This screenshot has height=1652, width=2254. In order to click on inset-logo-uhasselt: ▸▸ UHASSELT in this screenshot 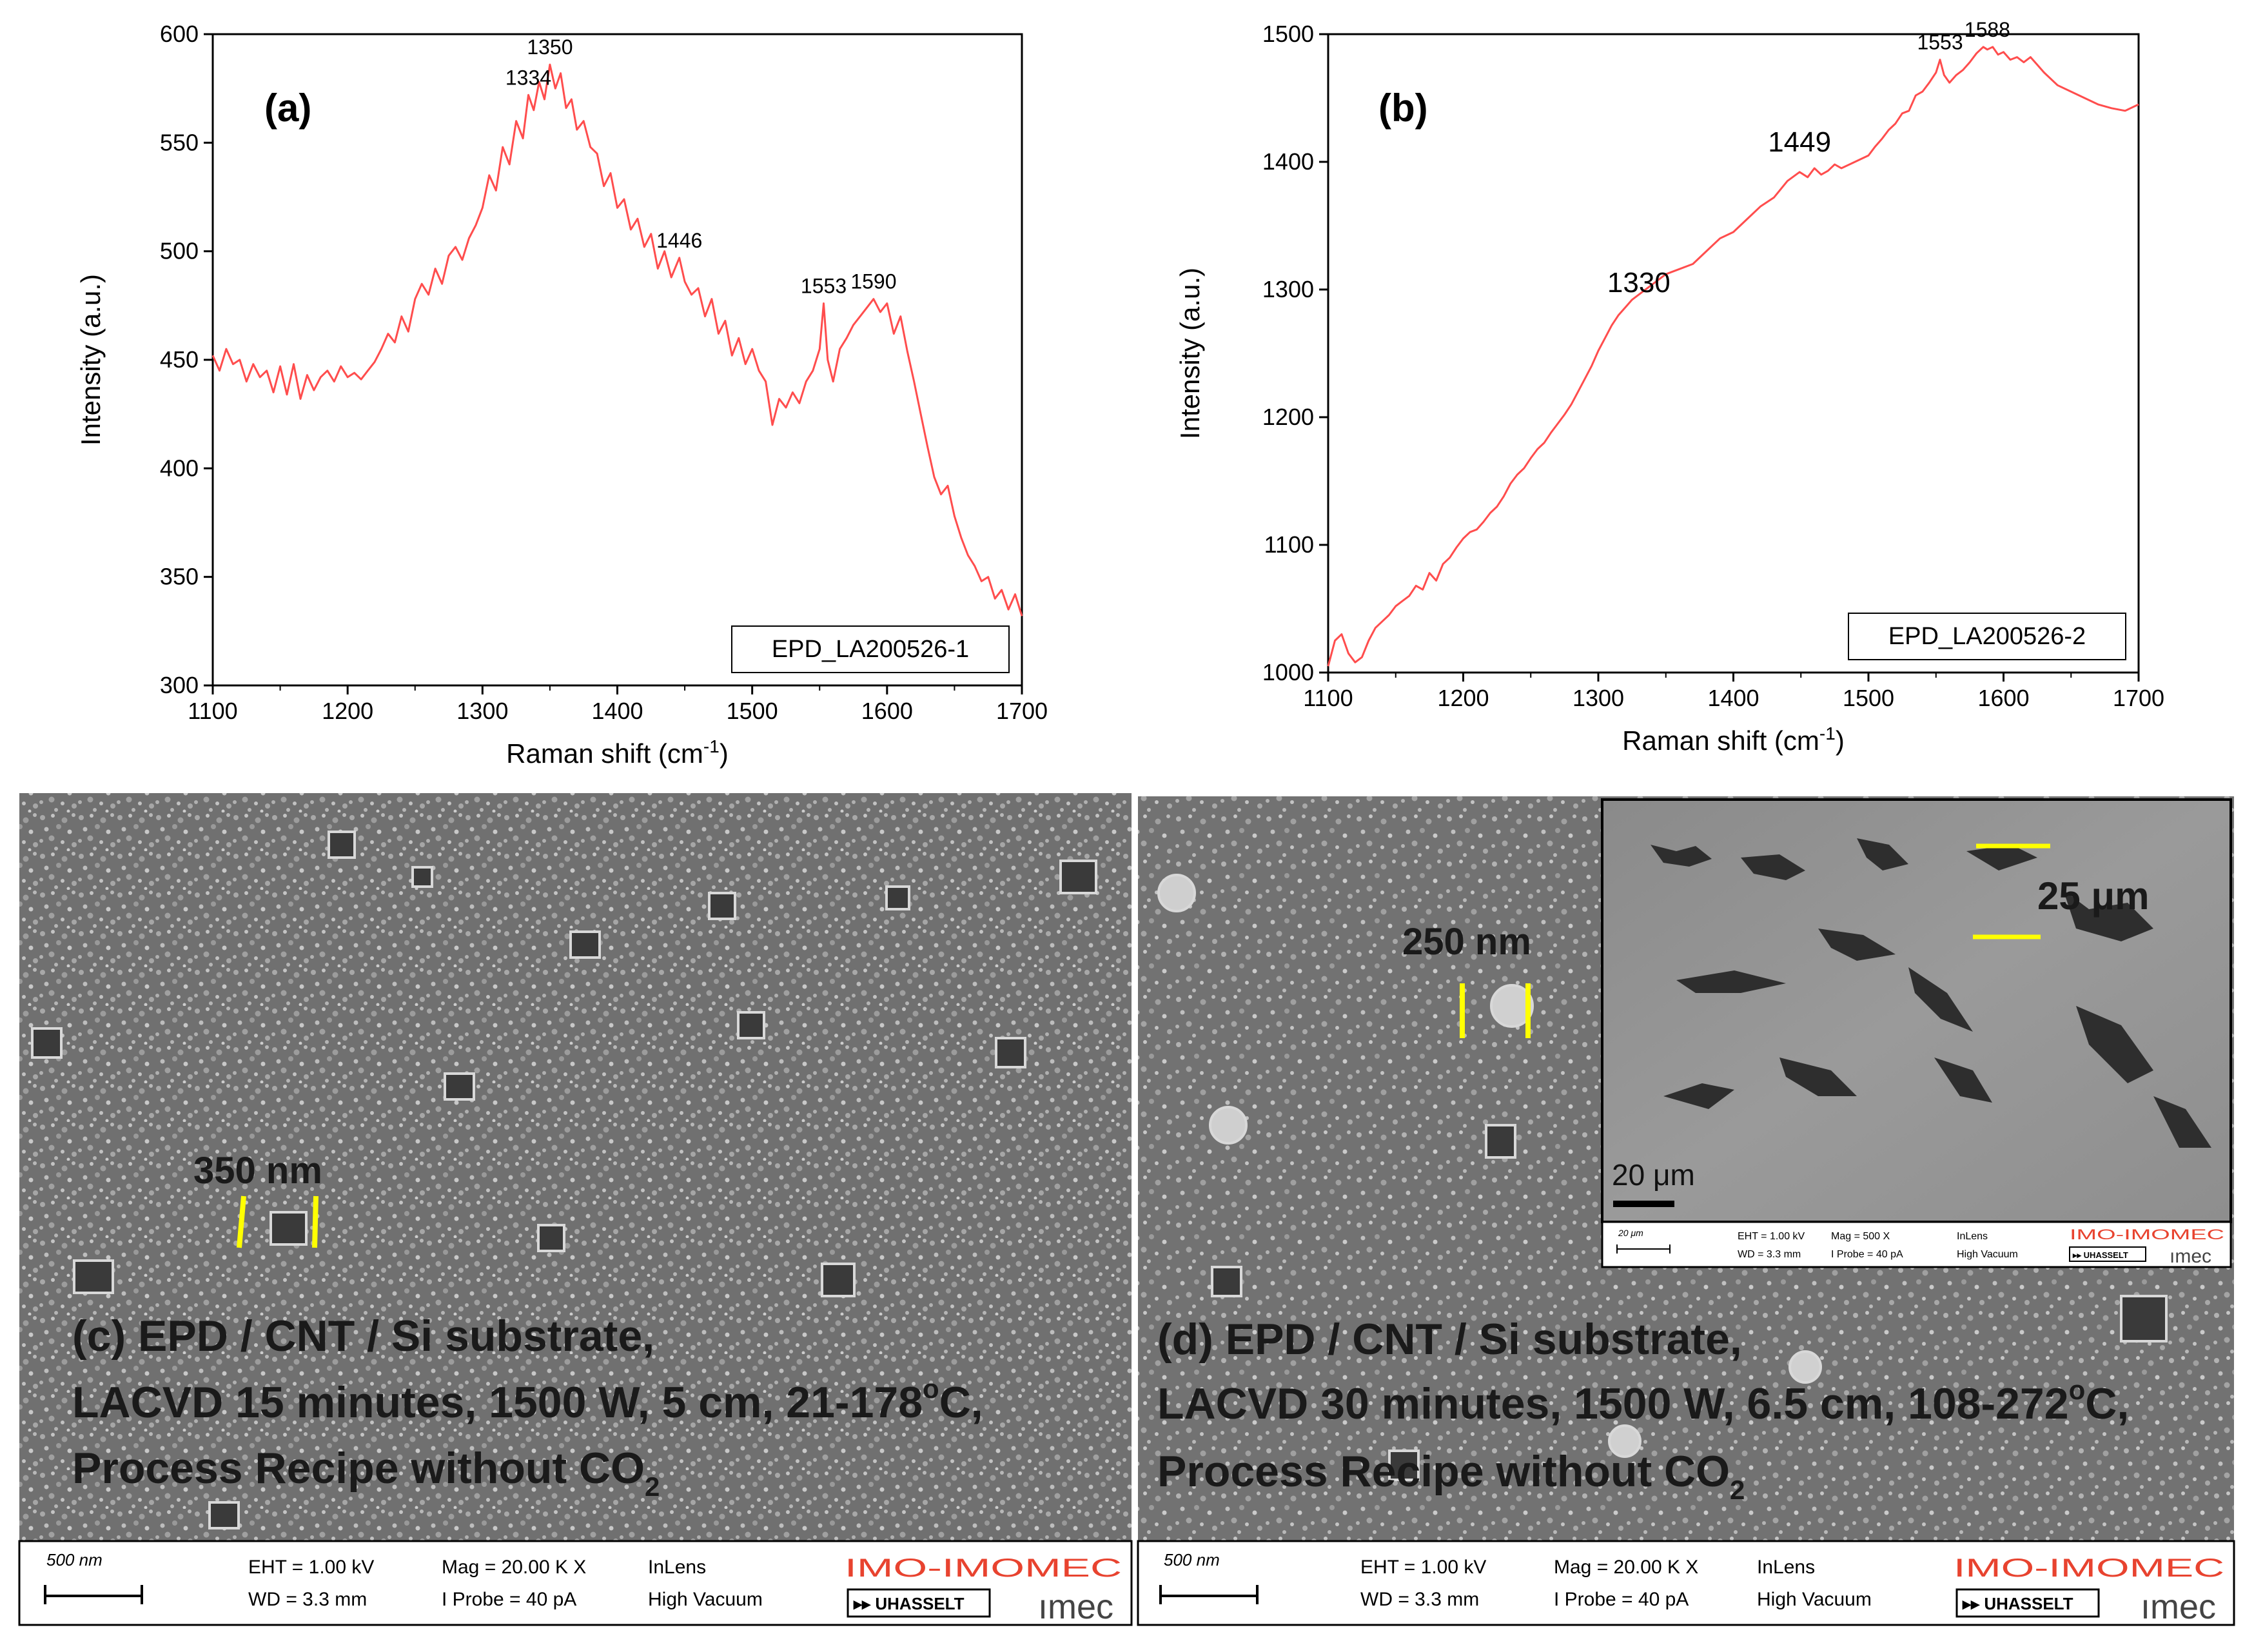, I will do `click(2100, 1255)`.